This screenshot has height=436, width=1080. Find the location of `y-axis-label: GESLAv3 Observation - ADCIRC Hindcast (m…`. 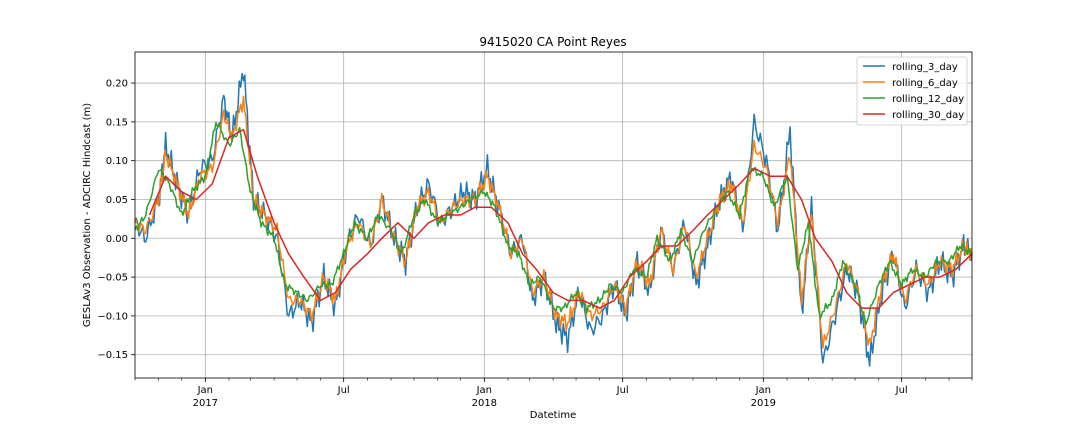

y-axis-label: GESLAv3 Observation - ADCIRC Hindcast (m… is located at coordinates (87, 215).